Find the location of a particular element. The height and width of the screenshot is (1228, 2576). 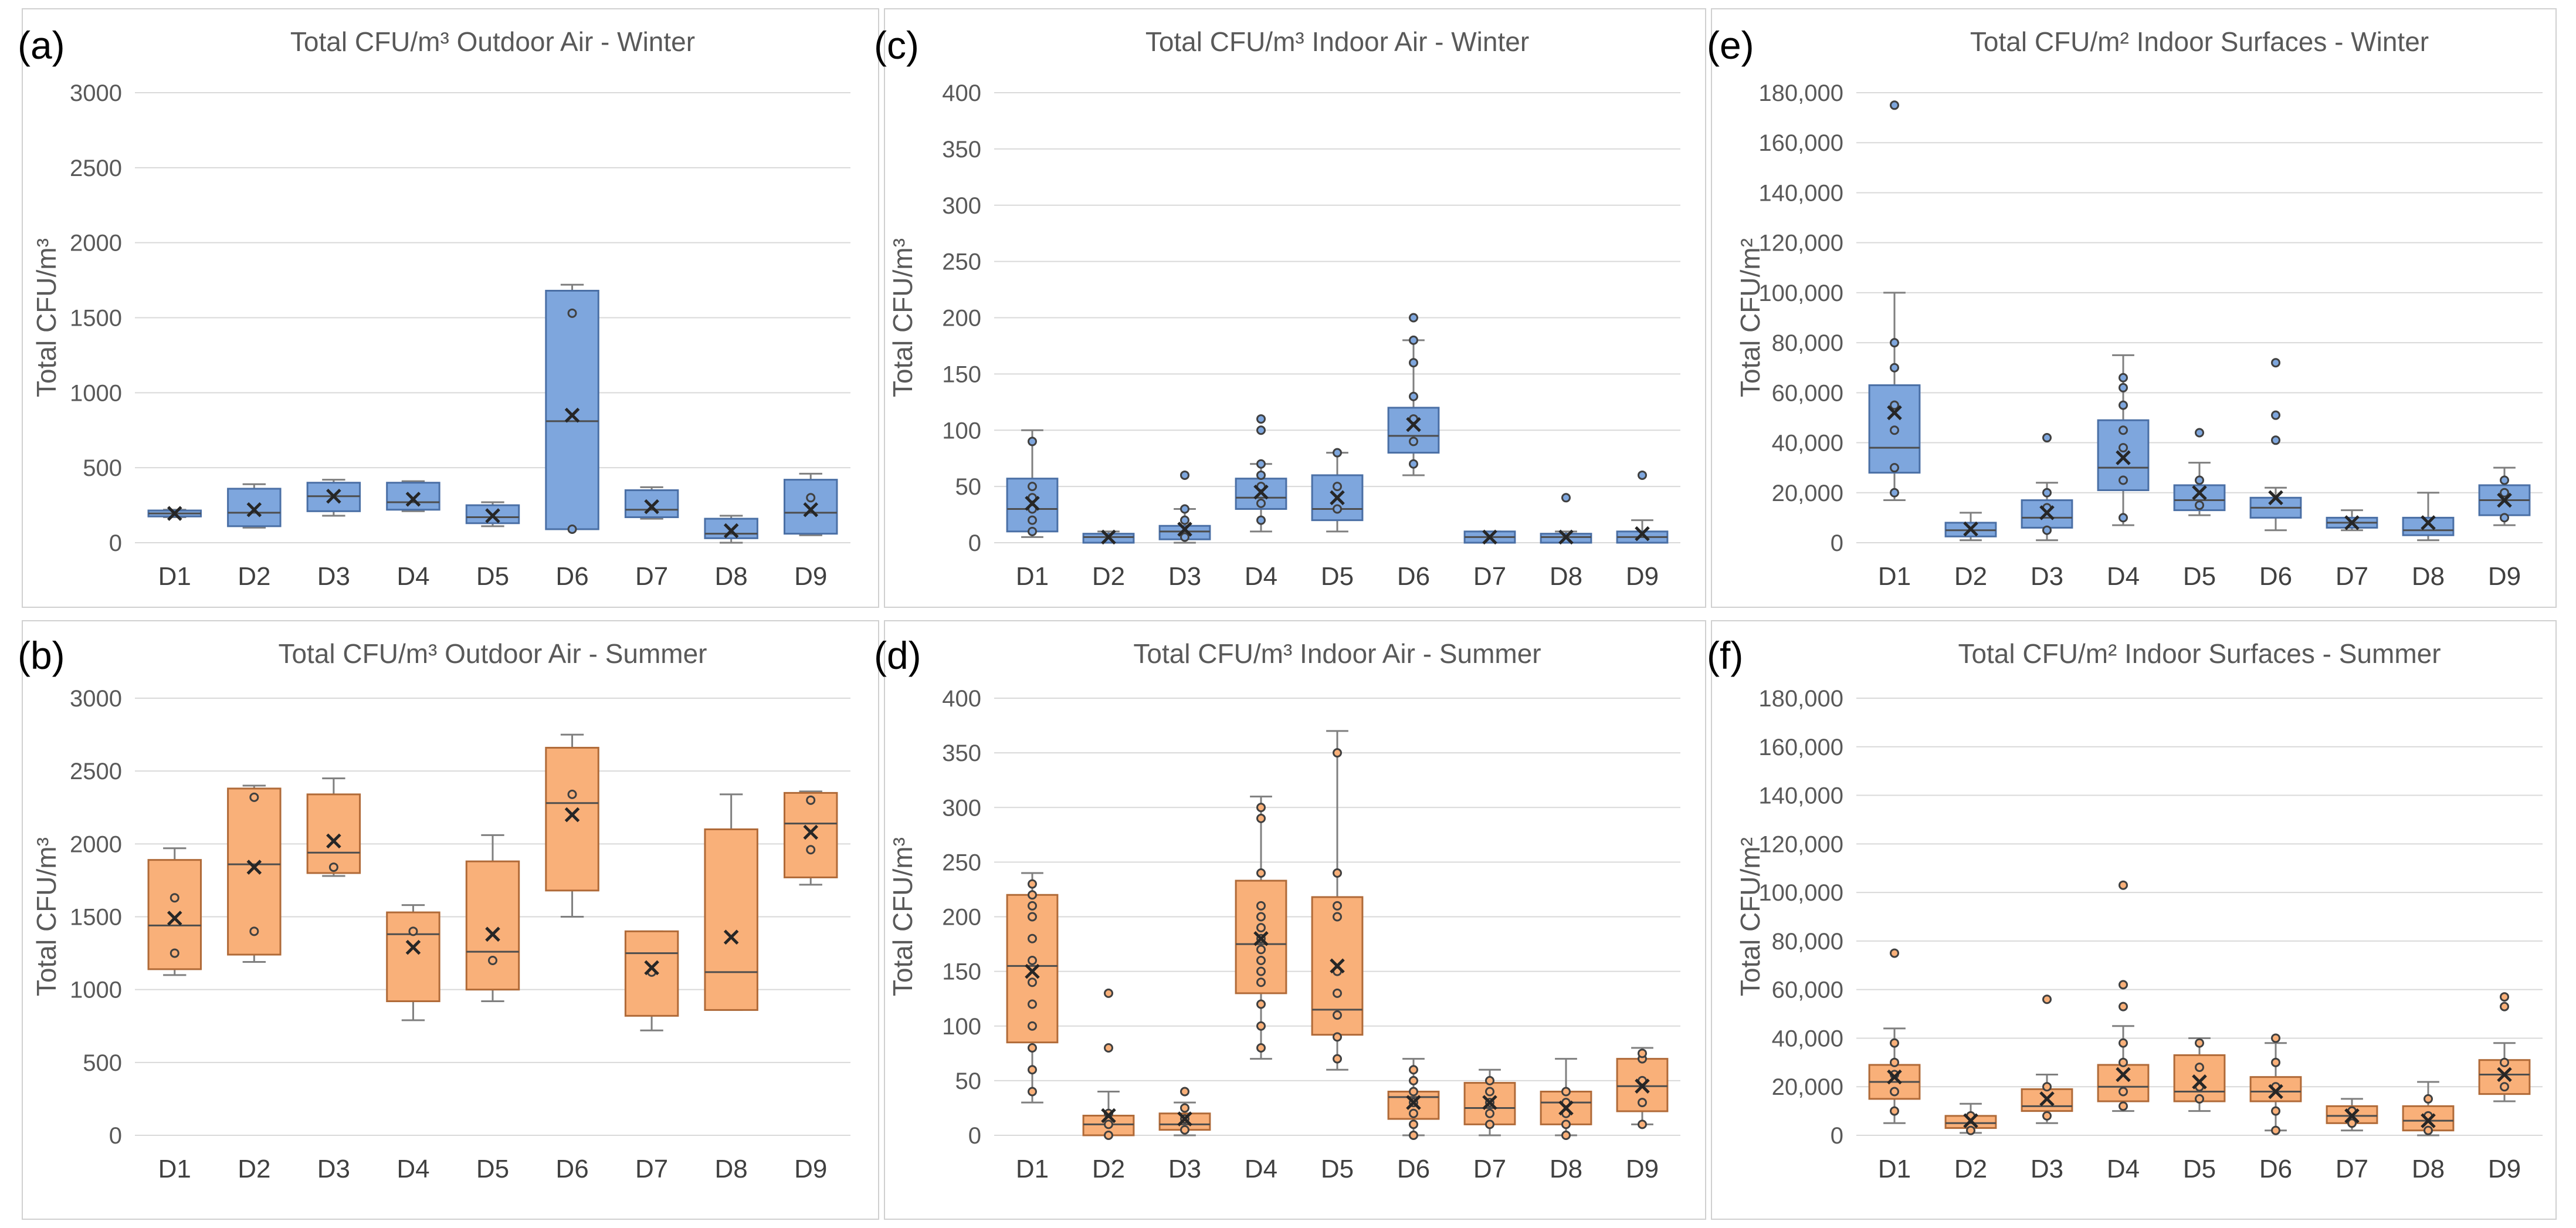

y-tick-label: 40,000 is located at coordinates (1807, 443).